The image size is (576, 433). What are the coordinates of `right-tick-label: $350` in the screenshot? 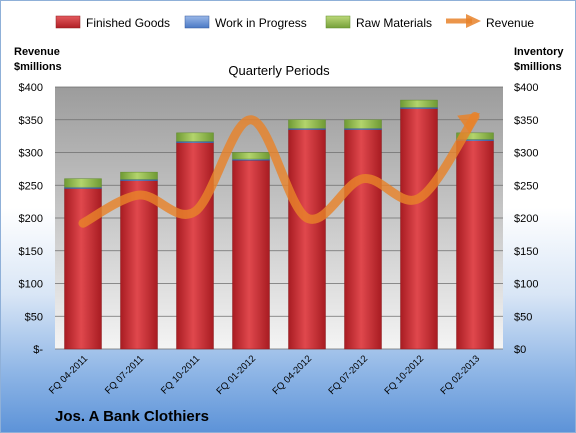 It's located at (526, 121).